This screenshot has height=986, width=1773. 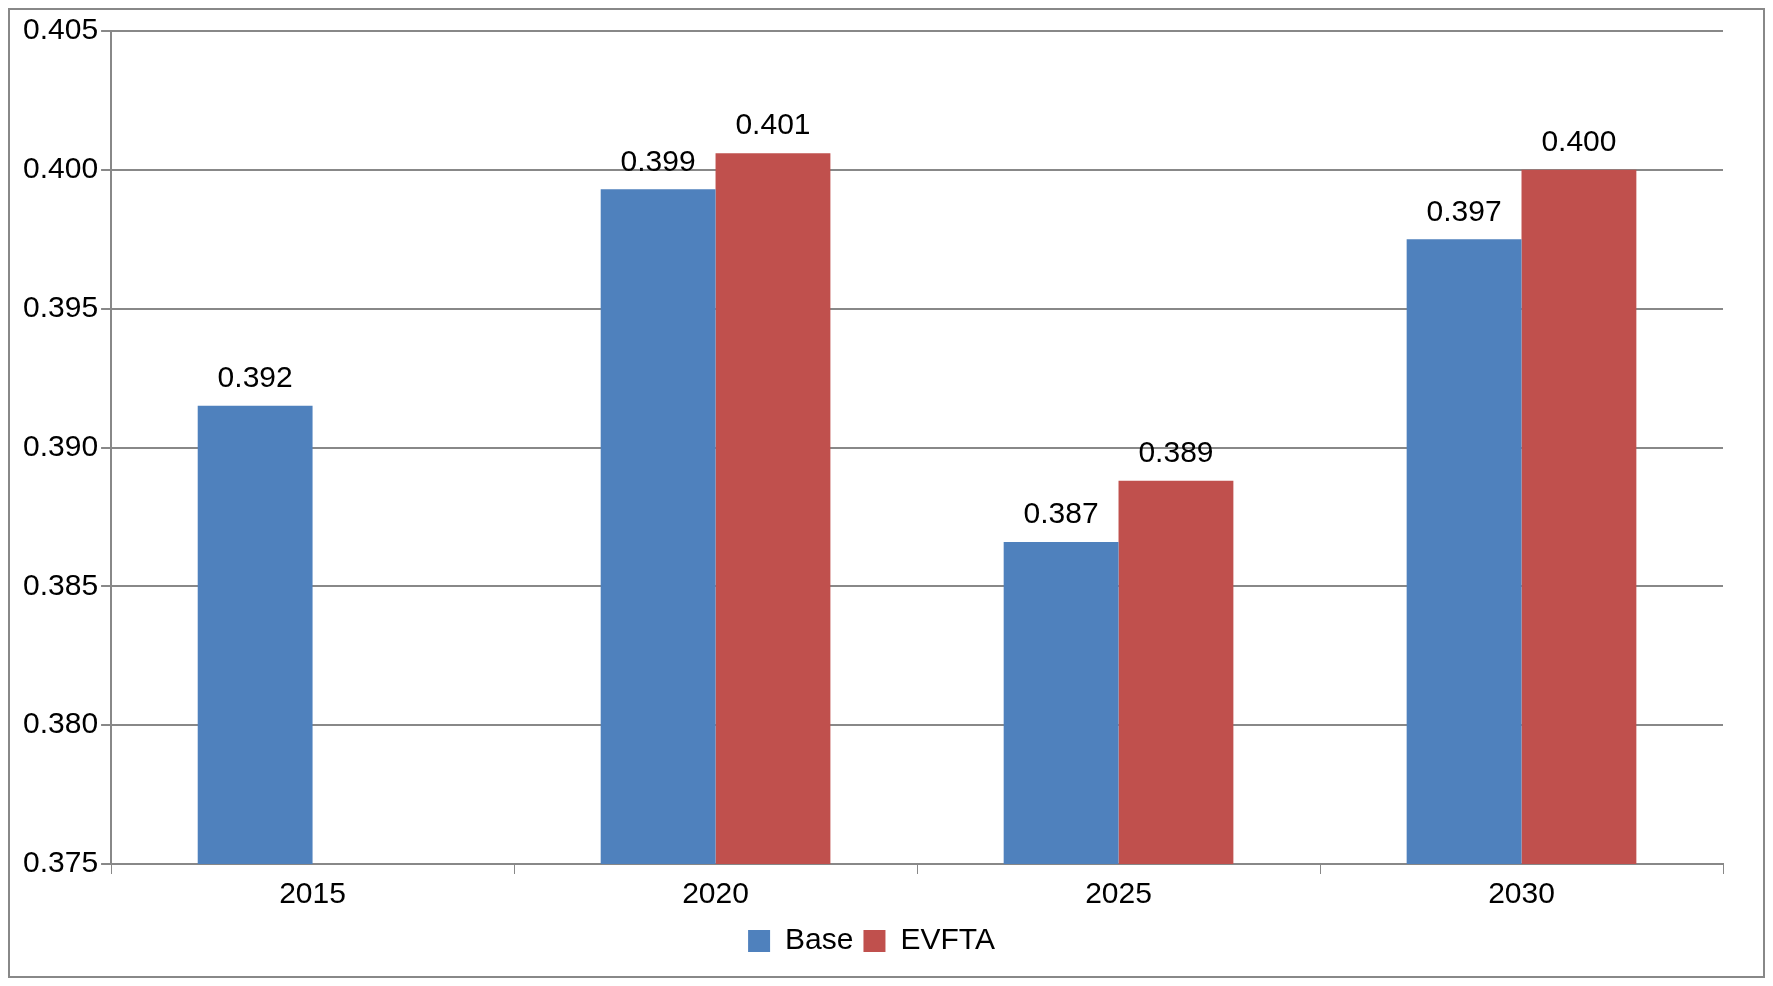 I want to click on x-tick-label: 2030, so click(x=1521, y=893).